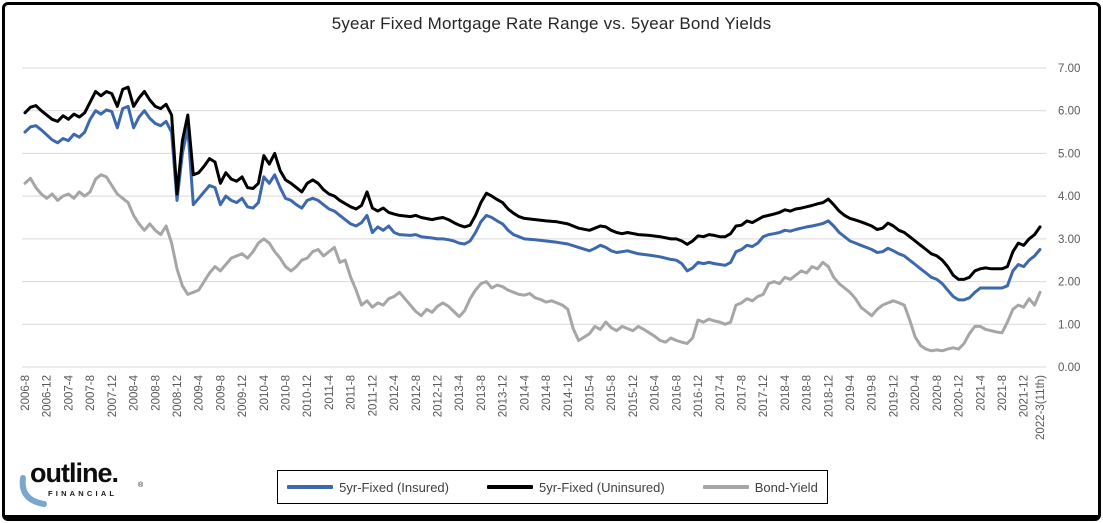  What do you see at coordinates (525, 392) in the screenshot?
I see `x-axis-tick-label: 2014-4` at bounding box center [525, 392].